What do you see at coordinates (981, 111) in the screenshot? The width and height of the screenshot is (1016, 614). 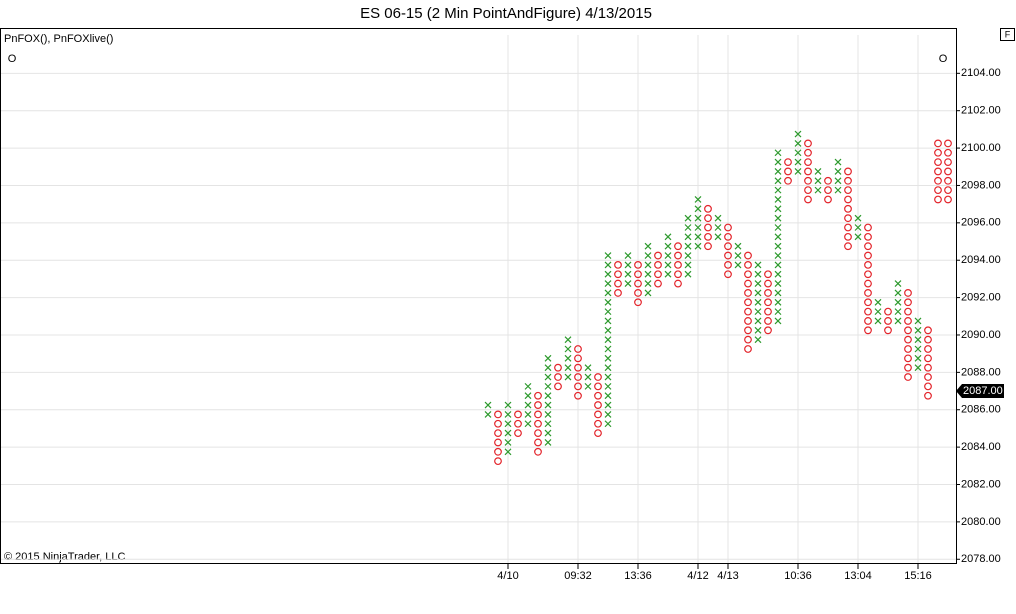 I see `y-tick-label: 2102.00` at bounding box center [981, 111].